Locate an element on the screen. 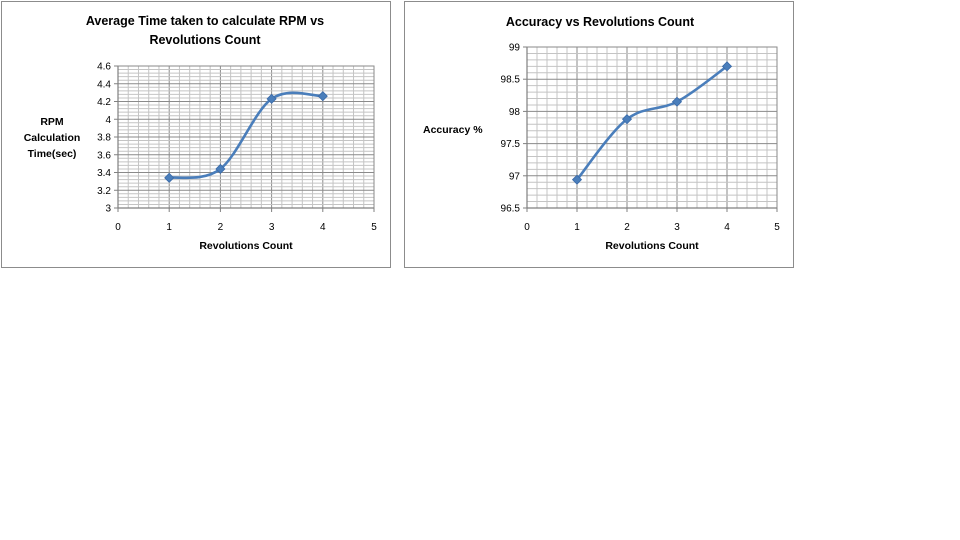 This screenshot has height=540, width=960. rpm-x-axis-title: Revolutions Count is located at coordinates (246, 246).